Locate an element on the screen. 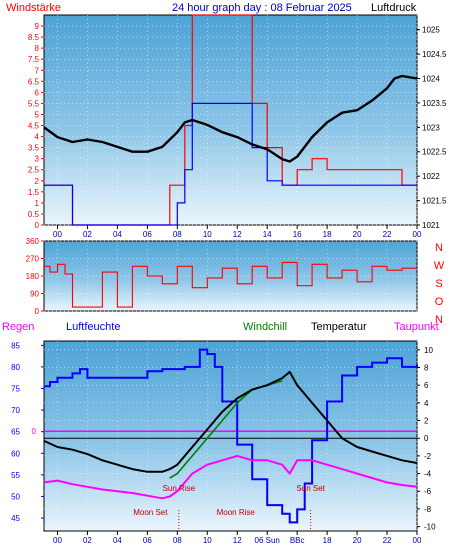 This screenshot has width=462, height=550. wind-axis-title: Windstärke is located at coordinates (33, 8).